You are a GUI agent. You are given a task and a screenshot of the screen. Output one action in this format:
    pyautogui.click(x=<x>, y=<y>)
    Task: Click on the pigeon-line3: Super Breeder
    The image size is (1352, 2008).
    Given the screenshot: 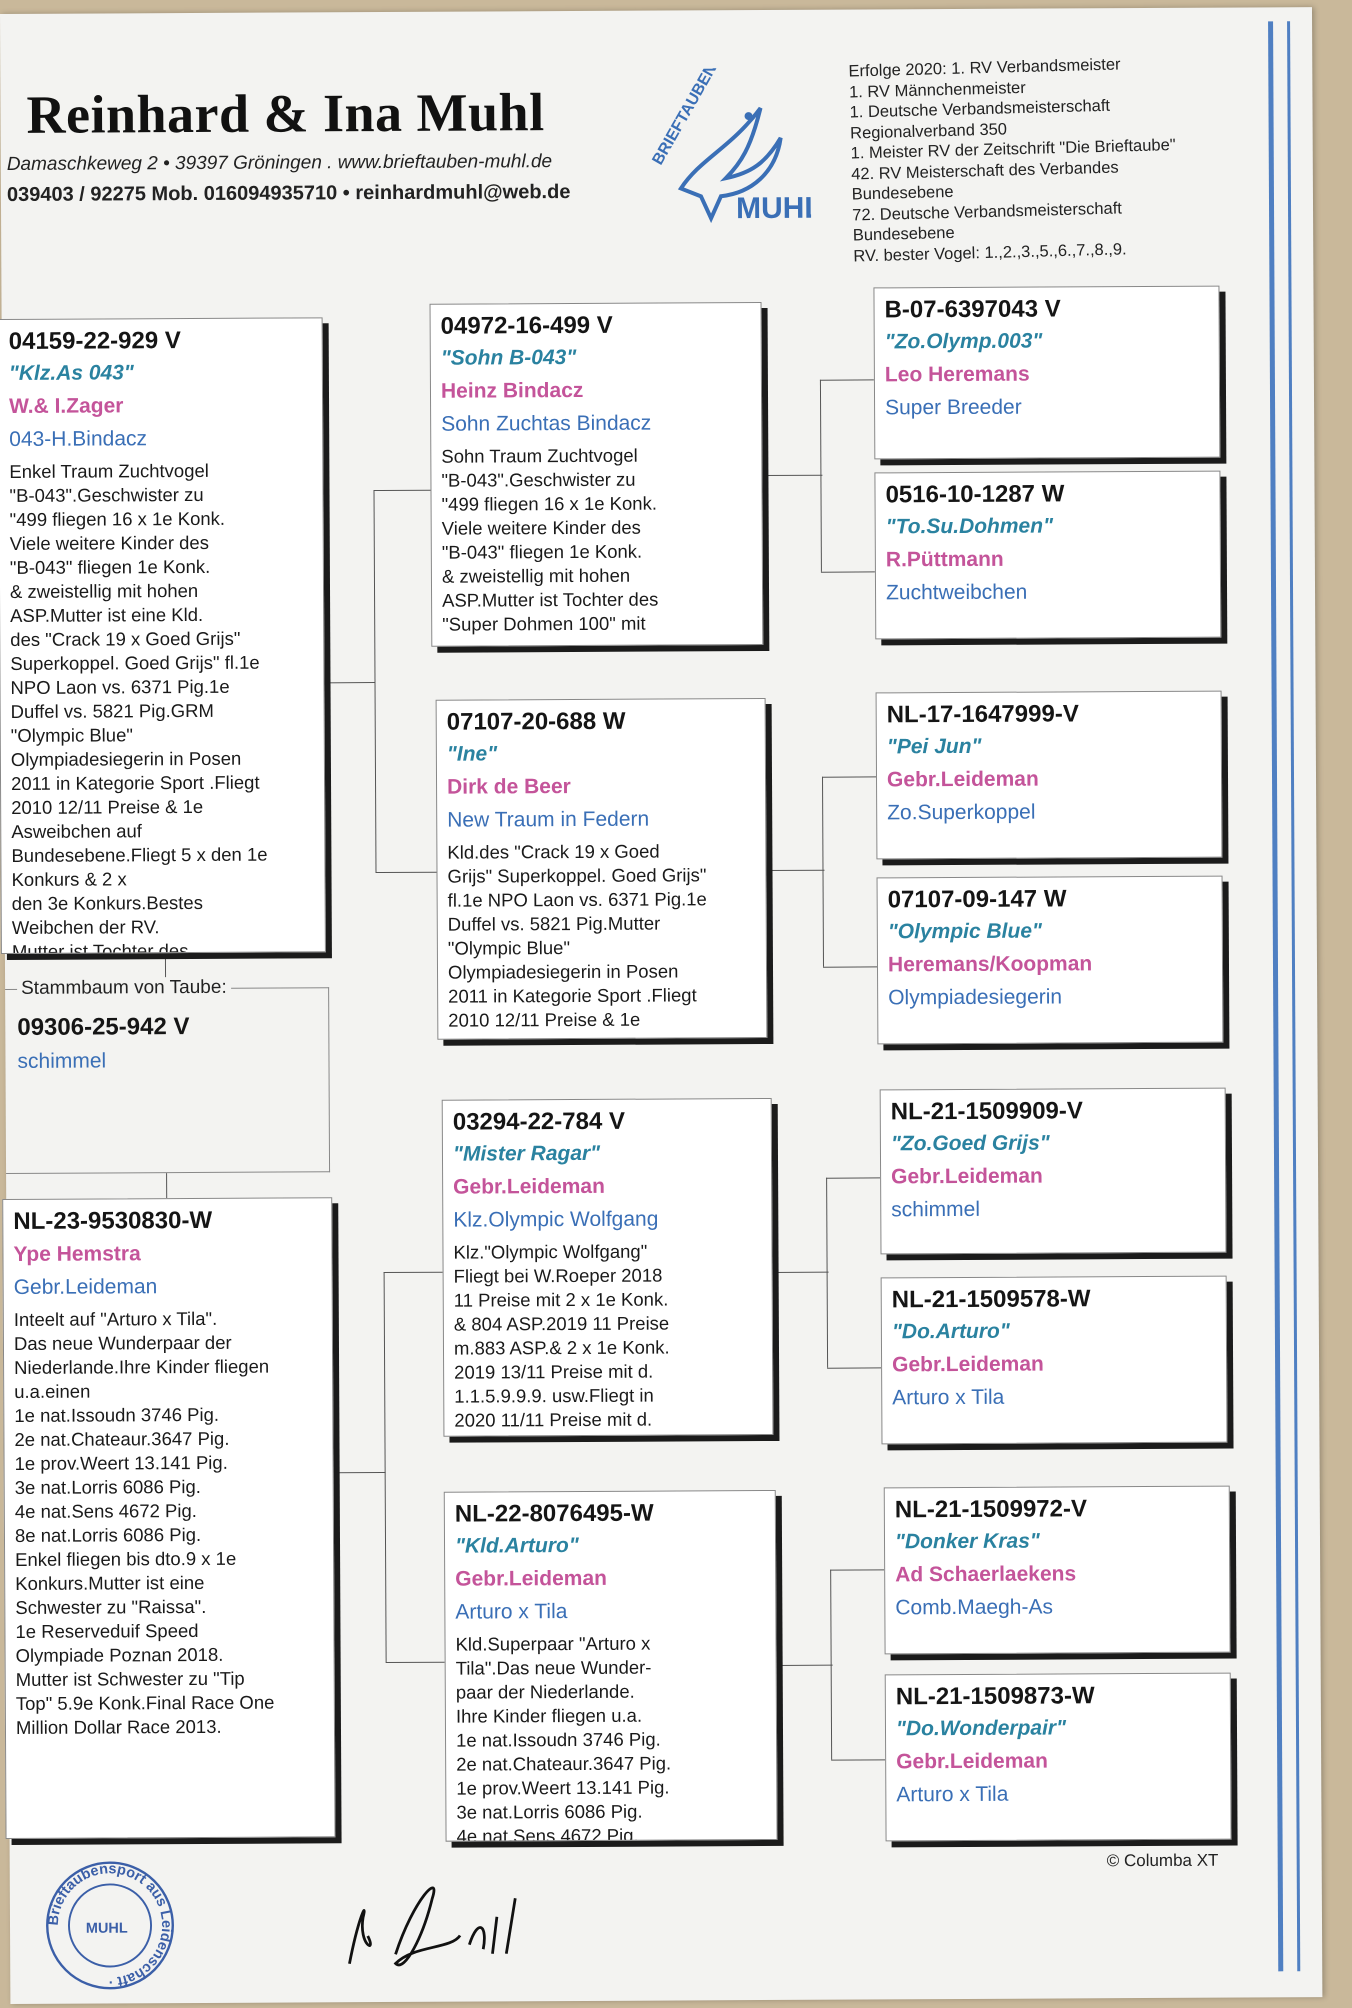 What is the action you would take?
    pyautogui.click(x=953, y=407)
    